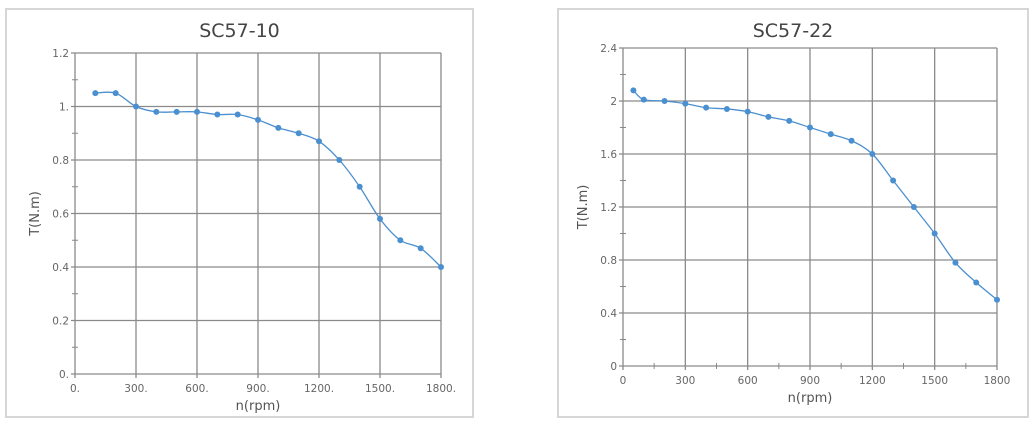 The width and height of the screenshot is (1033, 425). What do you see at coordinates (748, 381) in the screenshot?
I see `x-tick-label: 600` at bounding box center [748, 381].